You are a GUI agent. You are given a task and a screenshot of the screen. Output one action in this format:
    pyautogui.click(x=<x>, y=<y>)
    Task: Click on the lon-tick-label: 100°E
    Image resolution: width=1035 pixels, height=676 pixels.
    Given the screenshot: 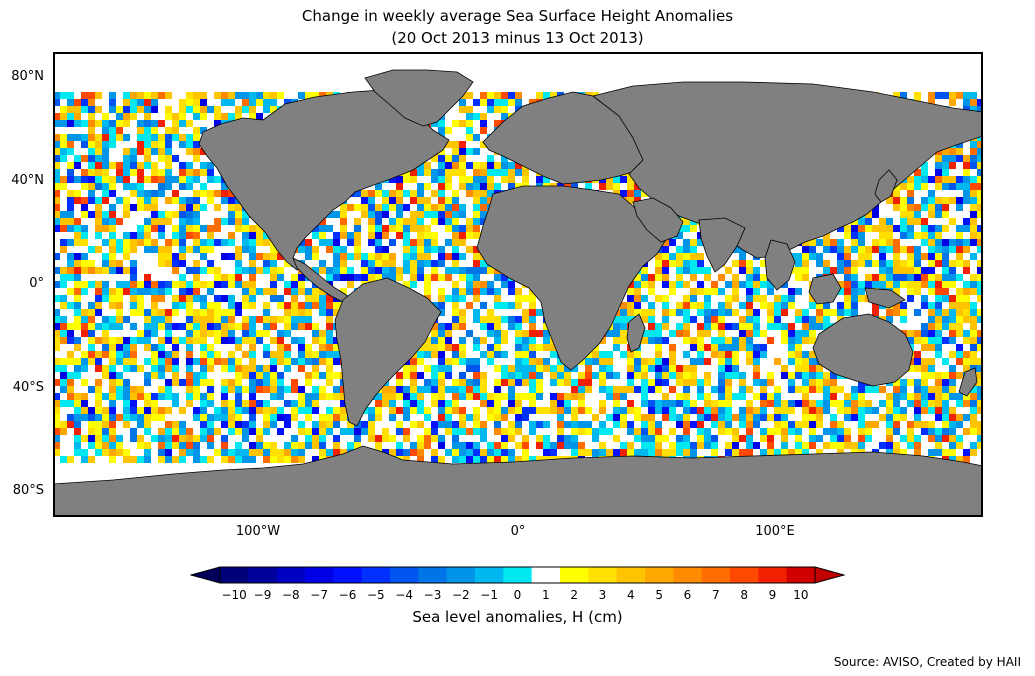 What is the action you would take?
    pyautogui.click(x=775, y=531)
    